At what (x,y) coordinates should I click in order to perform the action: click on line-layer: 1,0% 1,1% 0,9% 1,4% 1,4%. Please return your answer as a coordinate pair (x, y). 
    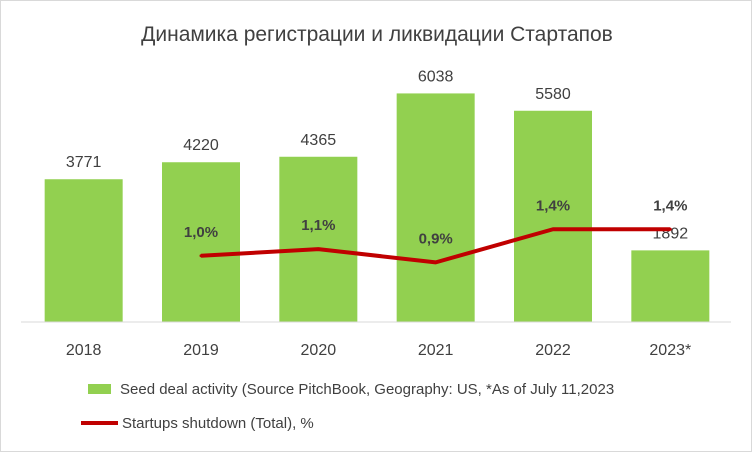
    Looking at the image, I should click on (435, 231).